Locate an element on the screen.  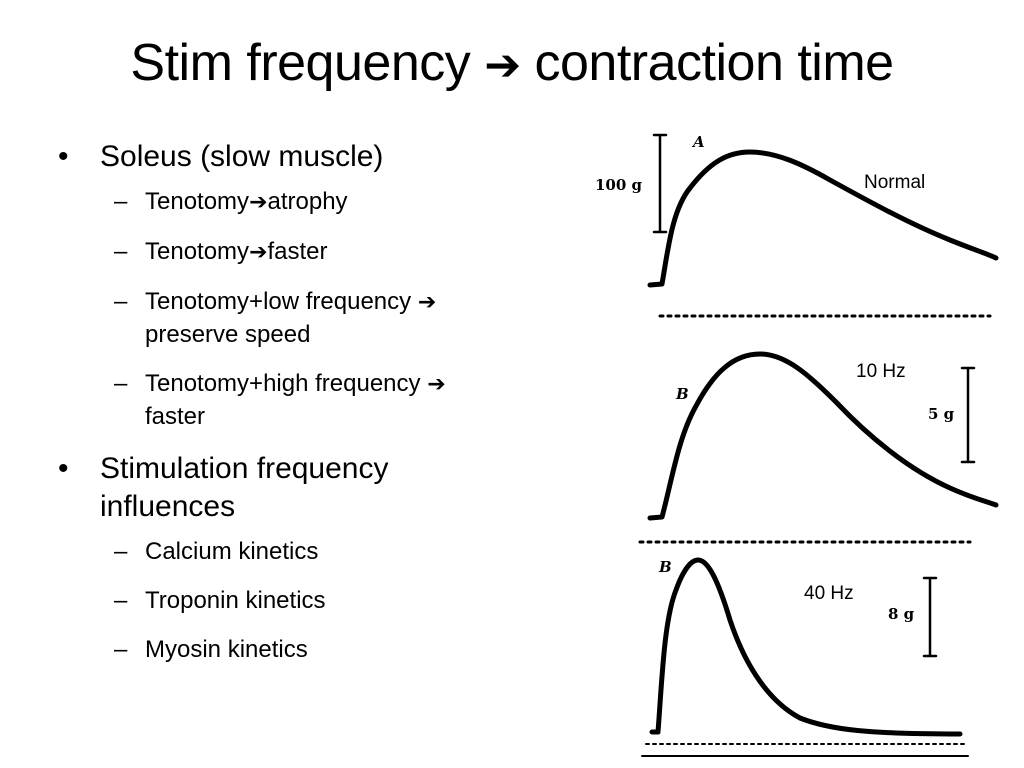
sub-bullet-item: – Tenotomy➔faster is located at coordinates (318, 252).